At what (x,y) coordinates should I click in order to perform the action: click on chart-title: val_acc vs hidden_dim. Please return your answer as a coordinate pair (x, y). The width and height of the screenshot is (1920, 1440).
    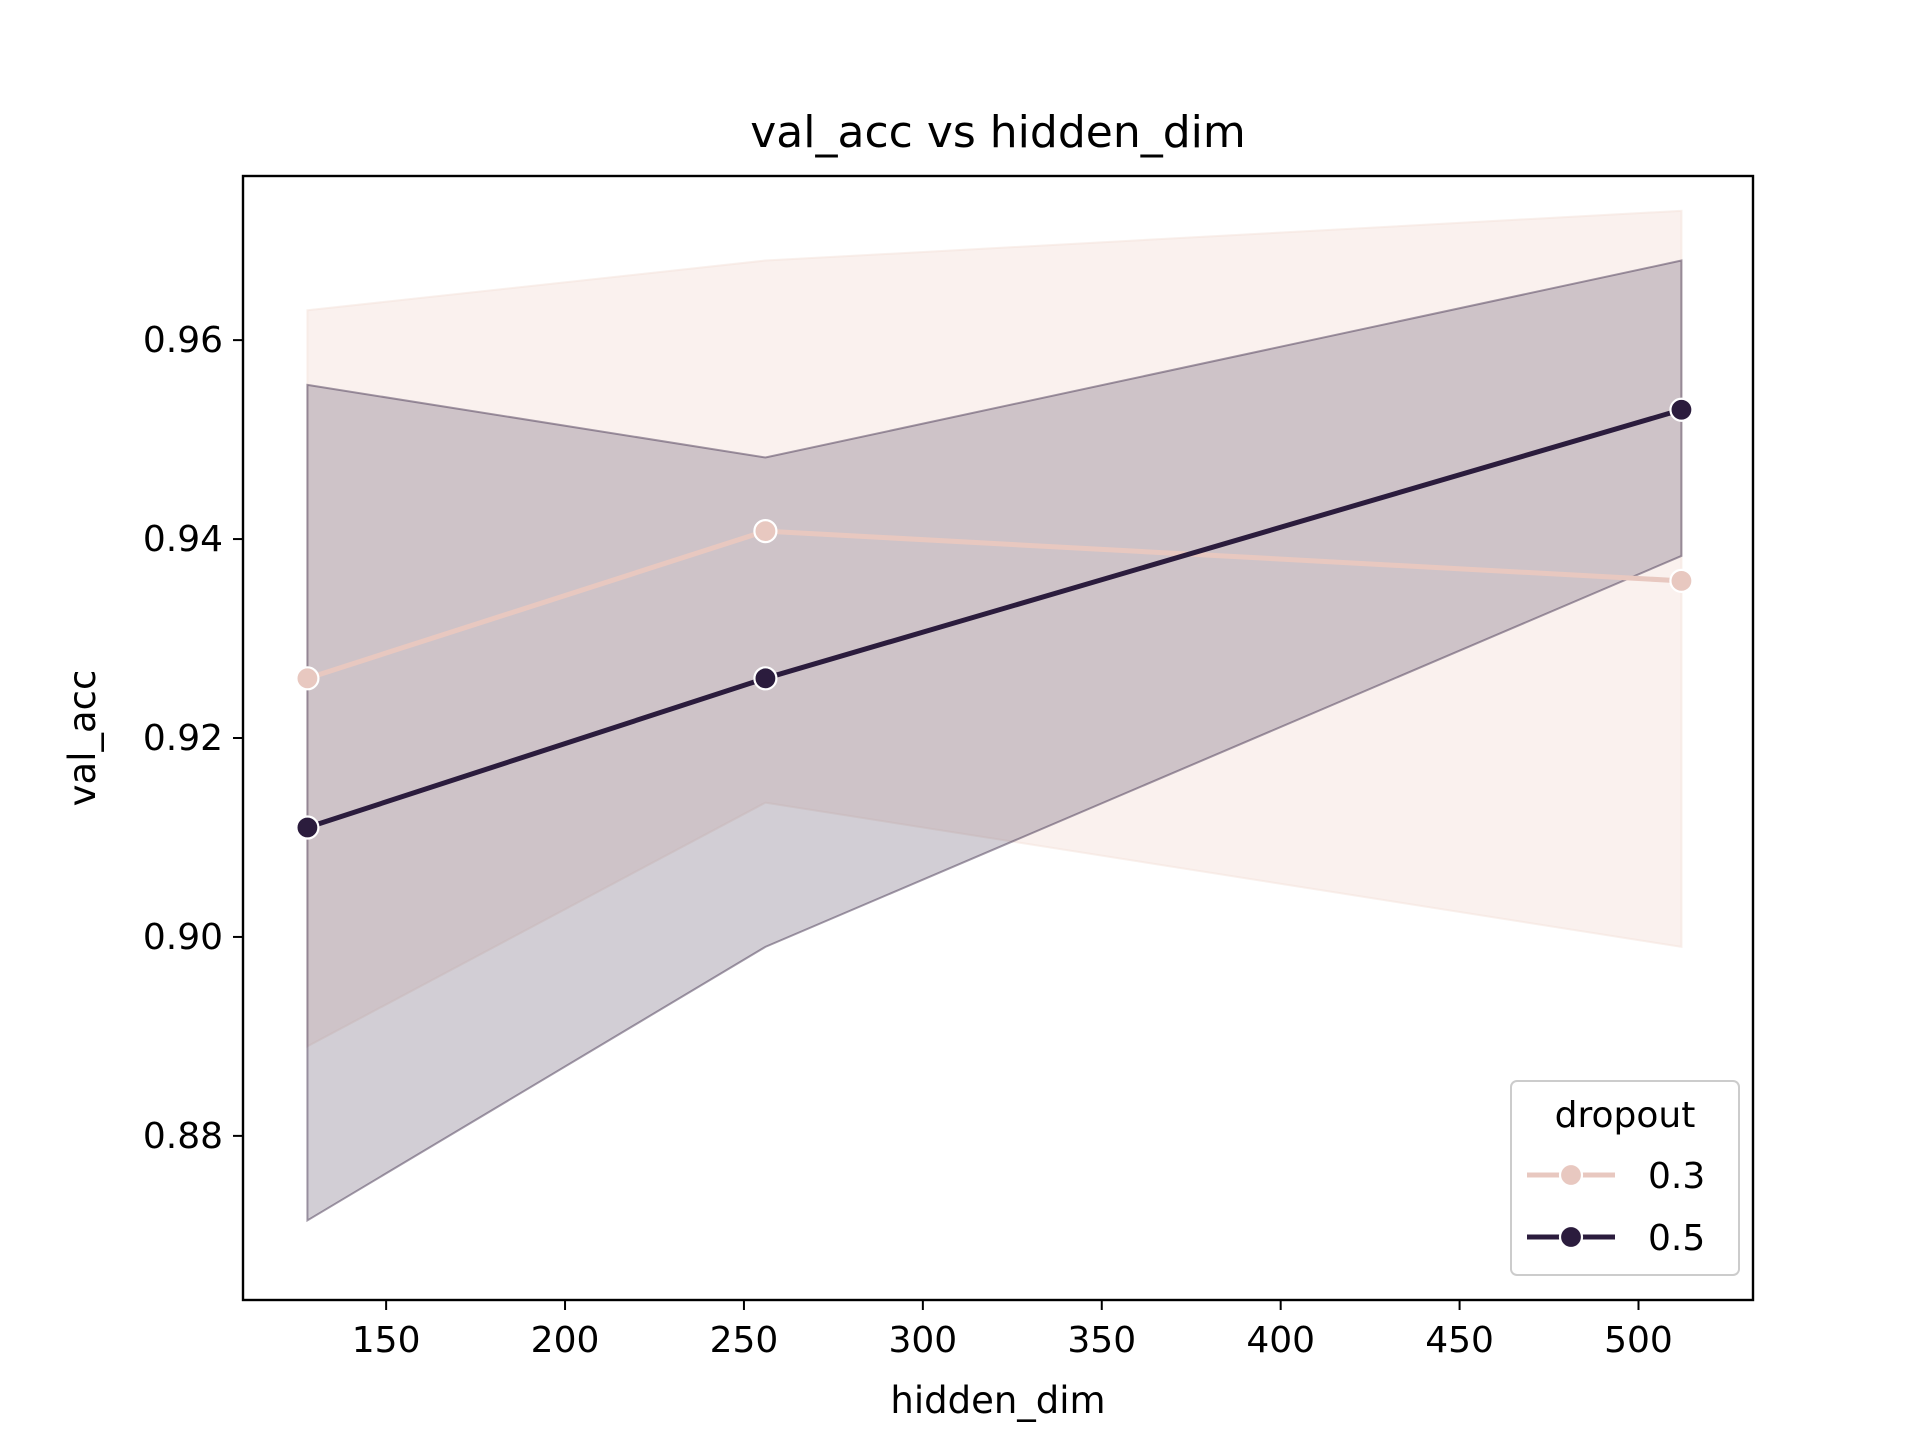
    Looking at the image, I should click on (997, 132).